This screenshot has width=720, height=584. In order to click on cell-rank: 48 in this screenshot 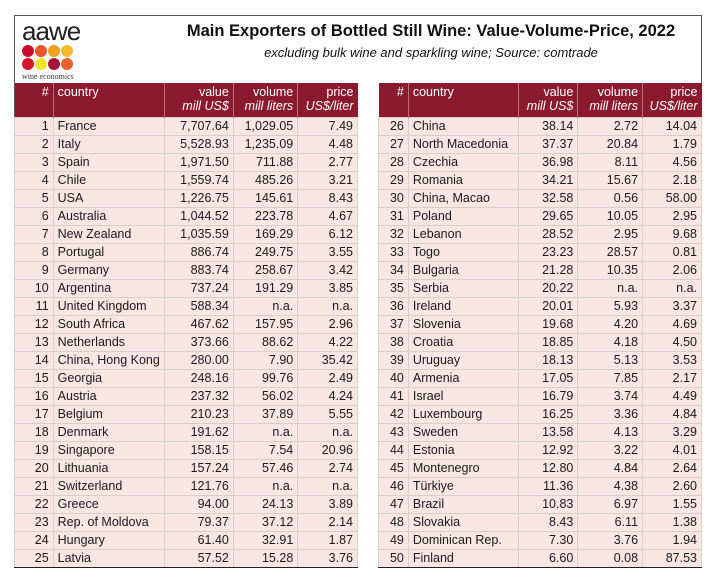, I will do `click(393, 522)`.